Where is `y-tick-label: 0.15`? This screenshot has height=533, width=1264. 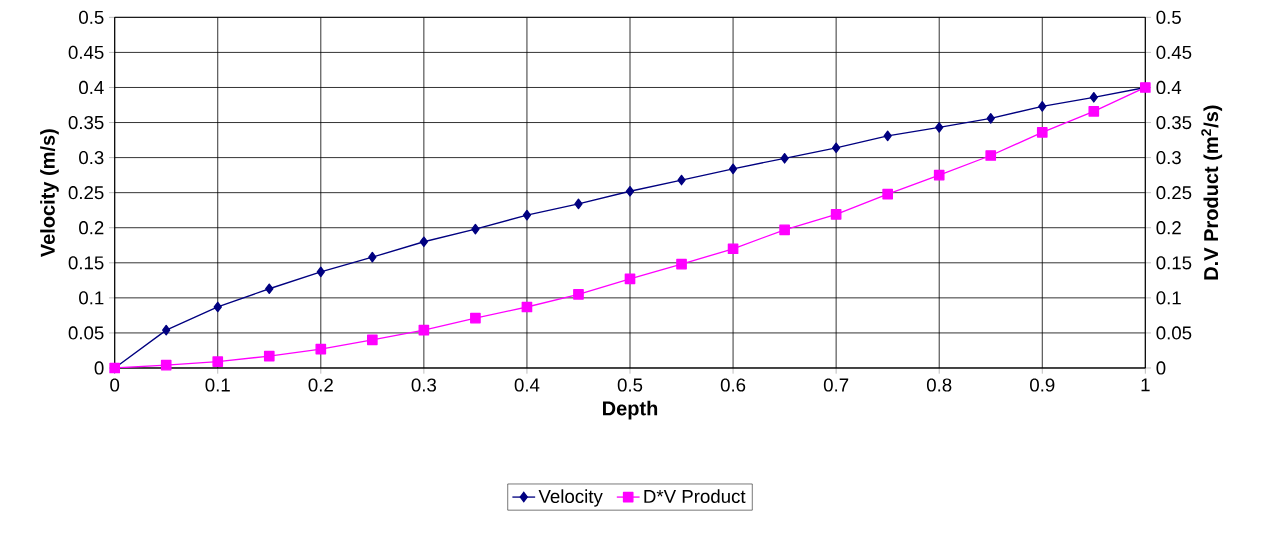
y-tick-label: 0.15 is located at coordinates (86, 263).